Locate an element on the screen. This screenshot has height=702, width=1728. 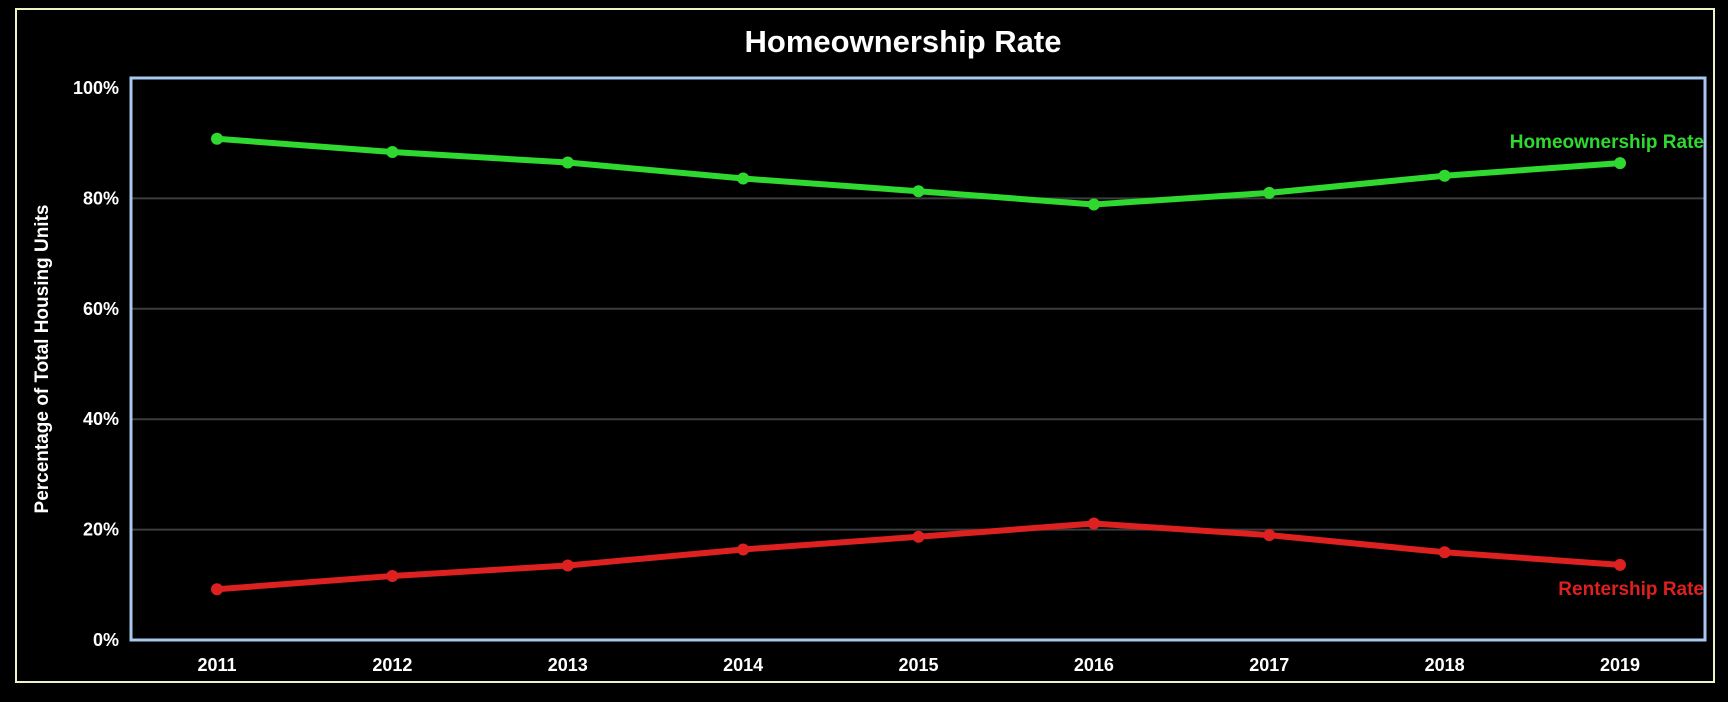
y-tick-label: 20% is located at coordinates (101, 530).